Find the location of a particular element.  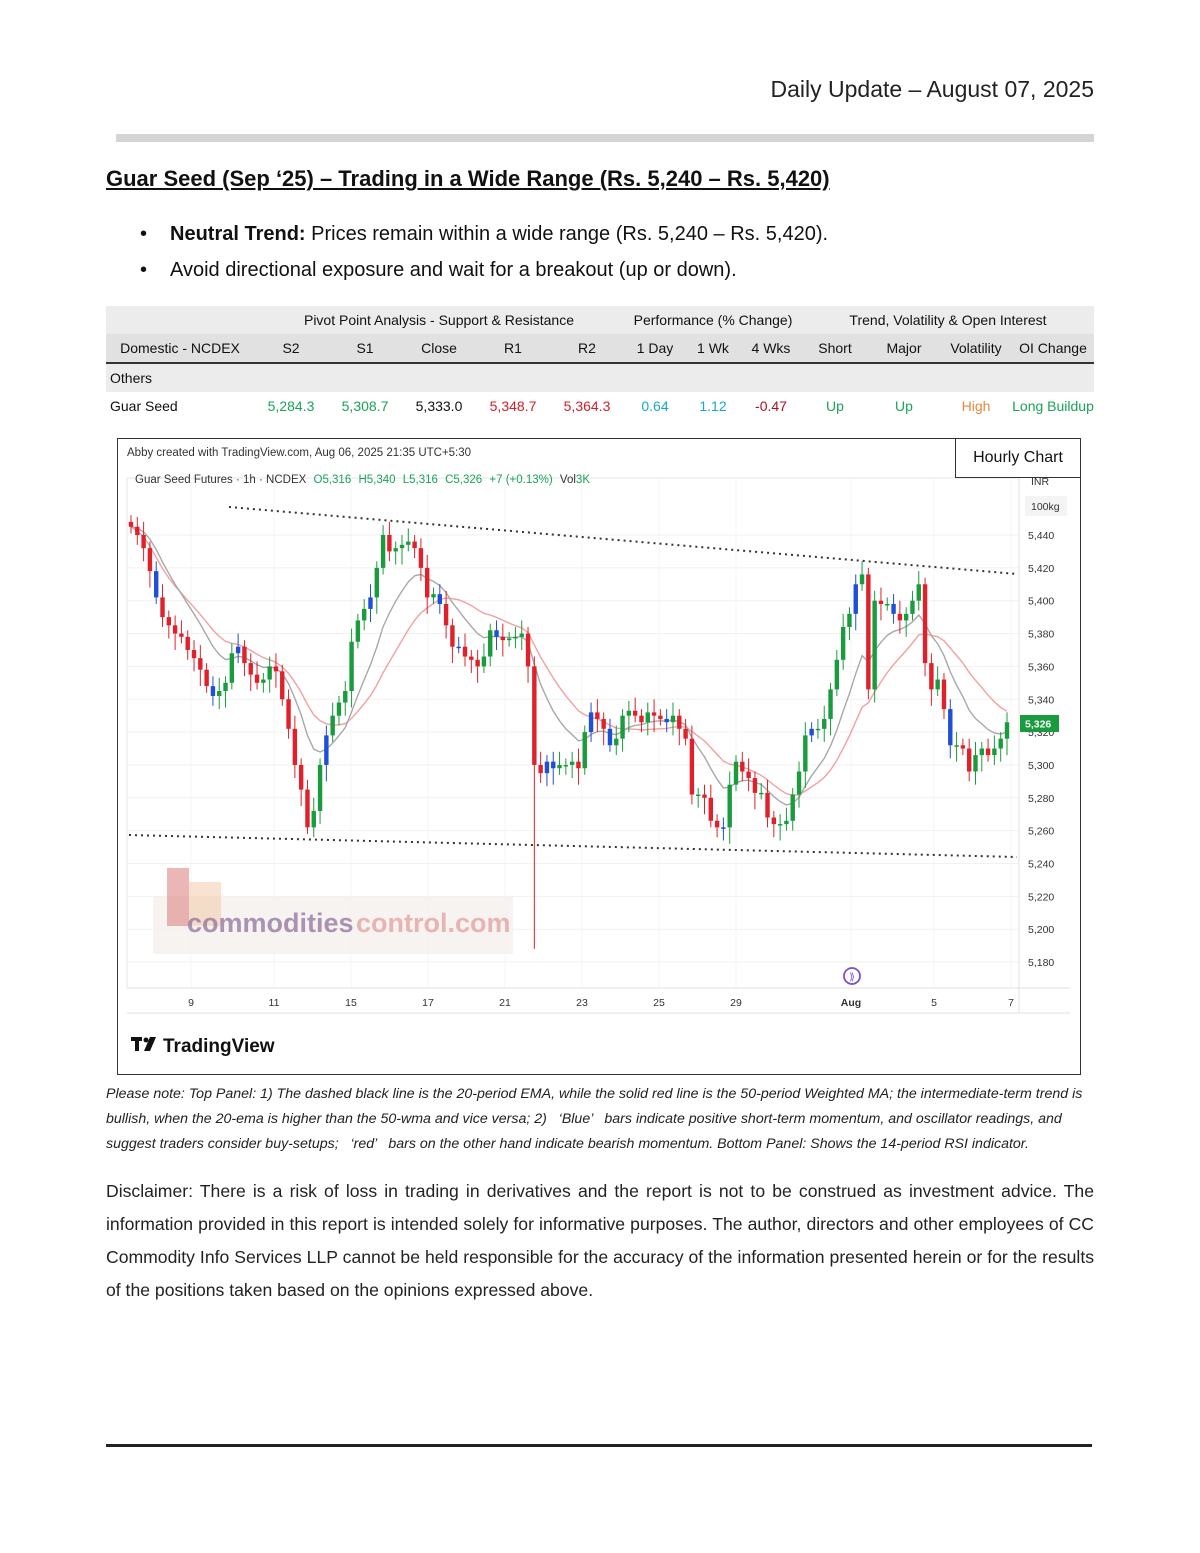

col-header: Major is located at coordinates (904, 349).